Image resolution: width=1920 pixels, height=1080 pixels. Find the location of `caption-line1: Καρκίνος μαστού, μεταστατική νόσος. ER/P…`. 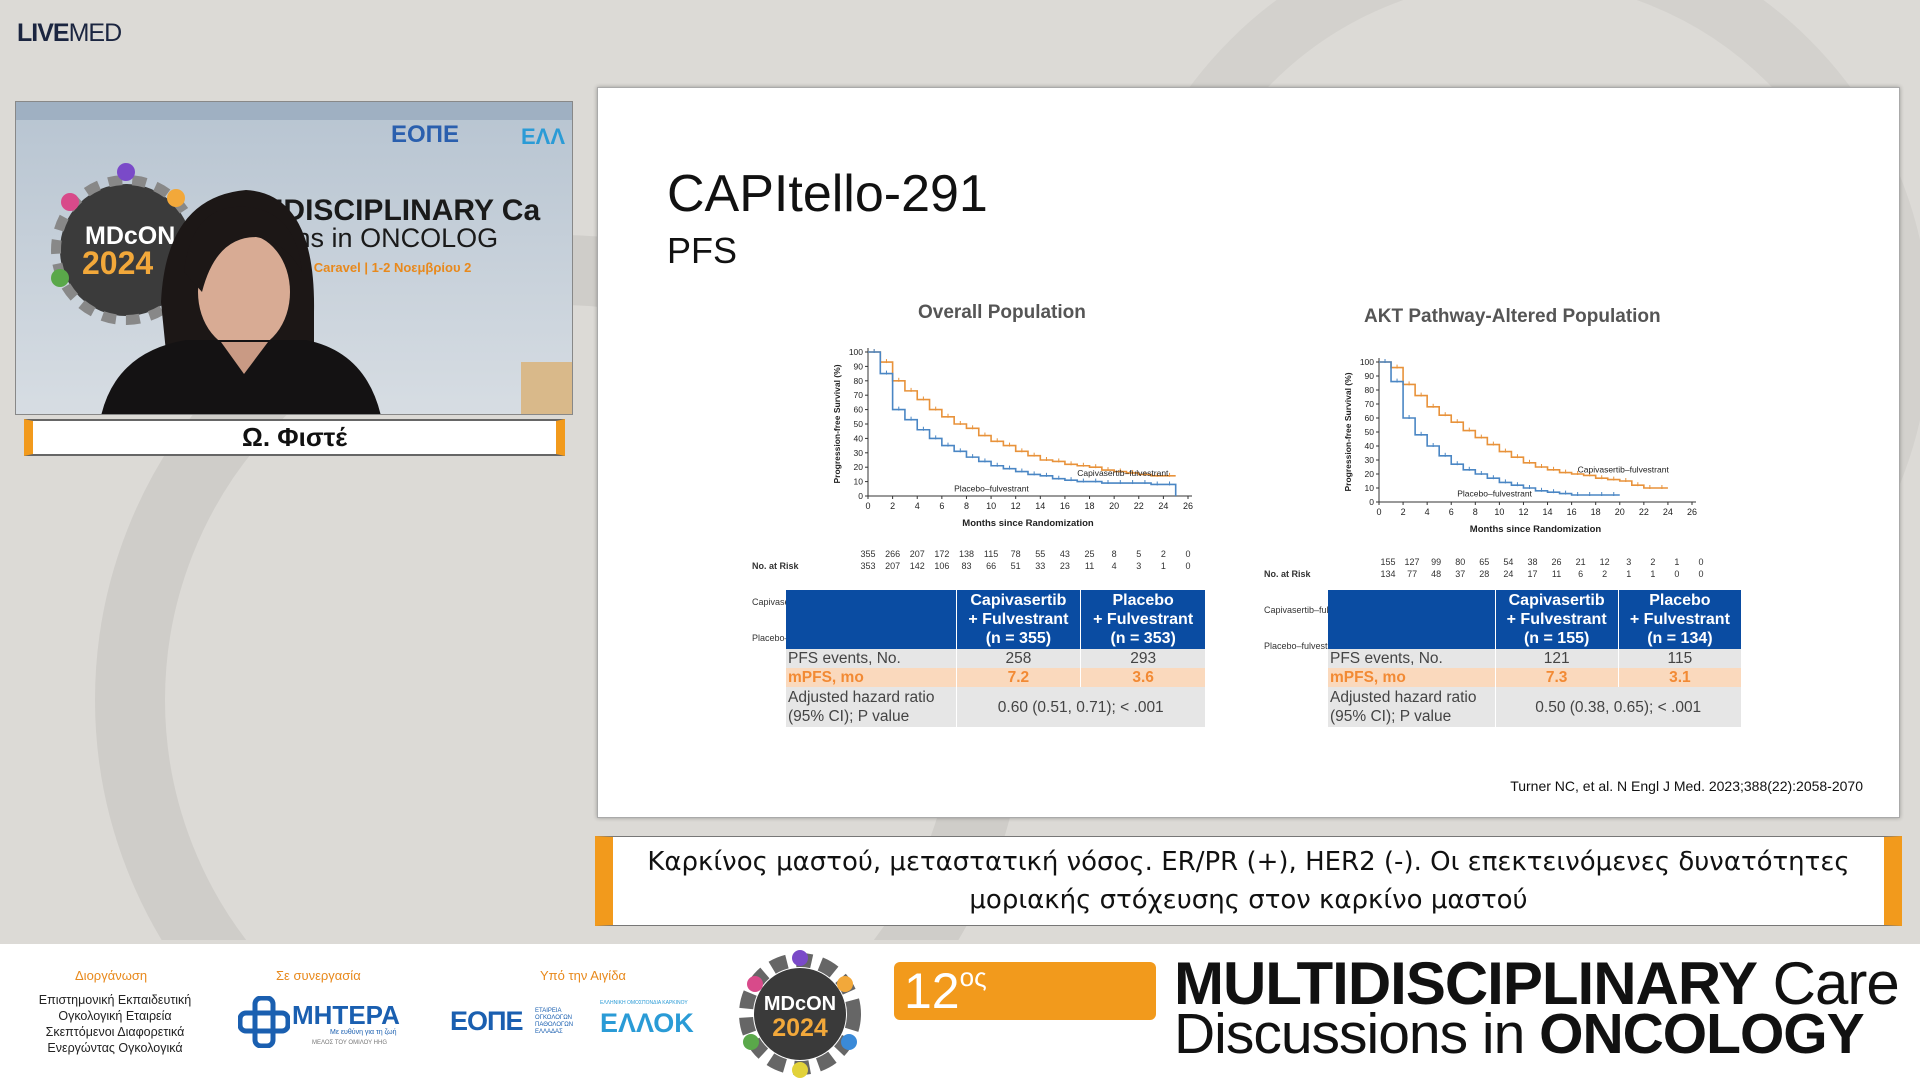

caption-line1: Καρκίνος μαστού, μεταστατική νόσος. ER/P… is located at coordinates (1248, 862).